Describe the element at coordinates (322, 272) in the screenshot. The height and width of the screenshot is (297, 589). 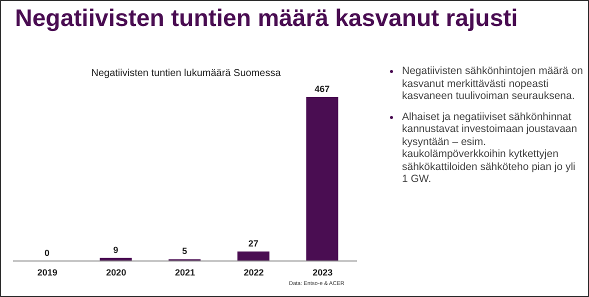
I see `x-tick-label: 2023` at that location.